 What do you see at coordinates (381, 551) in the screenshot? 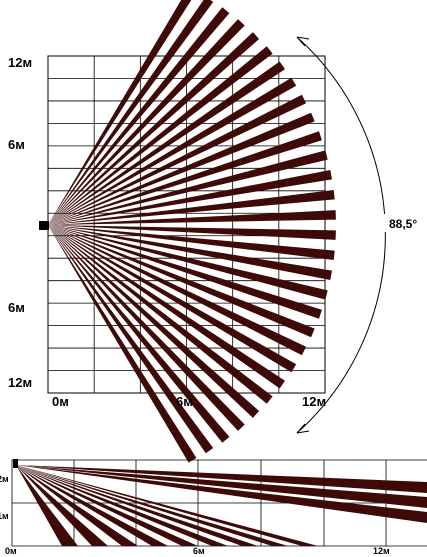
I see `side-x-label-12m: 12м` at bounding box center [381, 551].